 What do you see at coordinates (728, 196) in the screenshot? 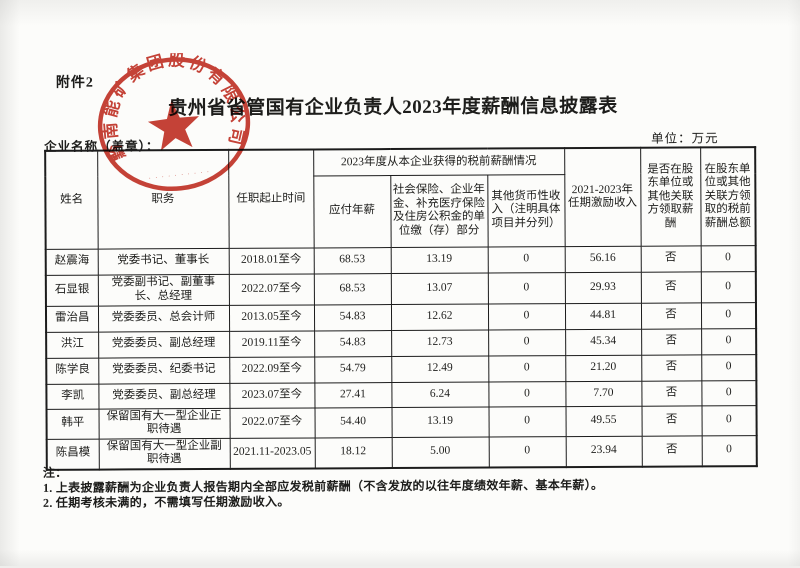
I see `col-header-related-party-total: 在股东单位或其他关联方领取的税前薪酬总额` at bounding box center [728, 196].